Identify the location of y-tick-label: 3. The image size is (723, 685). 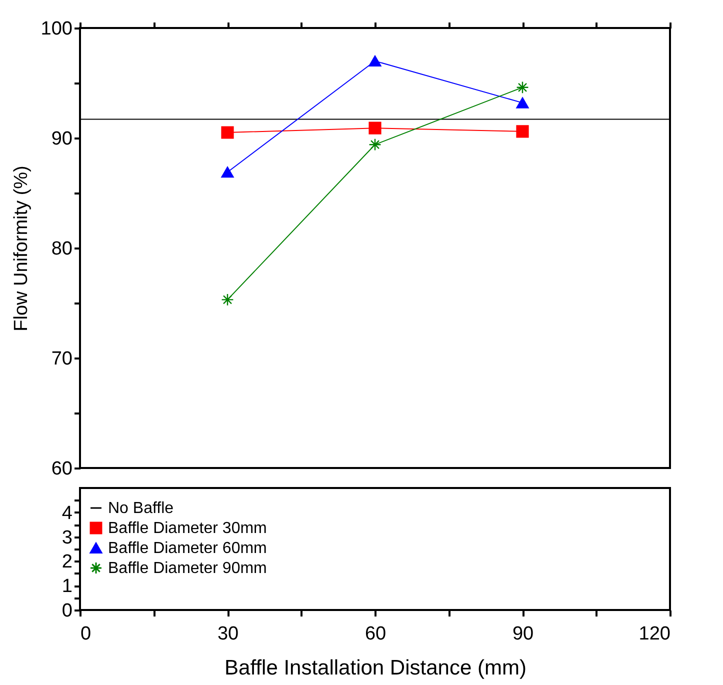
(67, 537).